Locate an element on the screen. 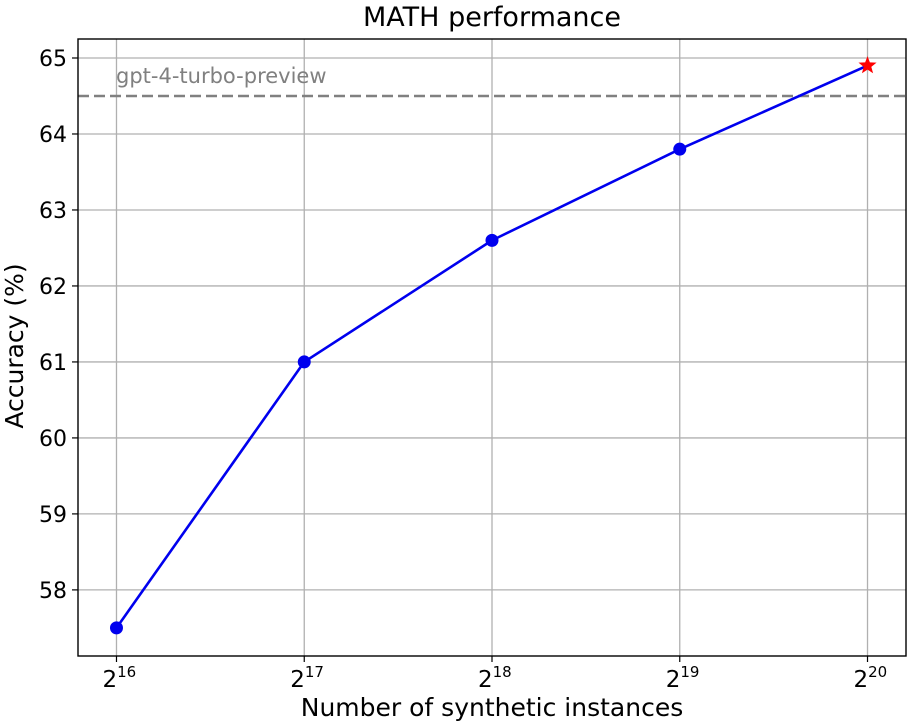 The width and height of the screenshot is (913, 725). y-tick-label: 62 is located at coordinates (53, 287).